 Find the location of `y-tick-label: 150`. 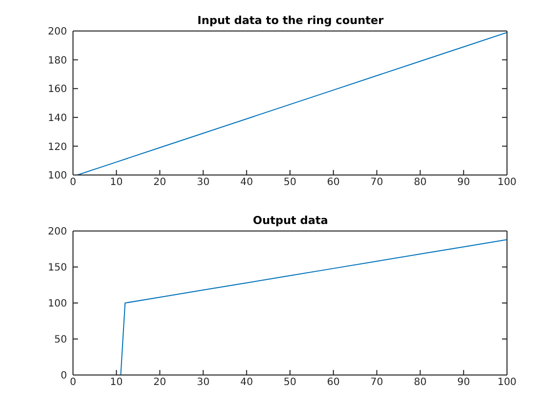

y-tick-label: 150 is located at coordinates (57, 268).